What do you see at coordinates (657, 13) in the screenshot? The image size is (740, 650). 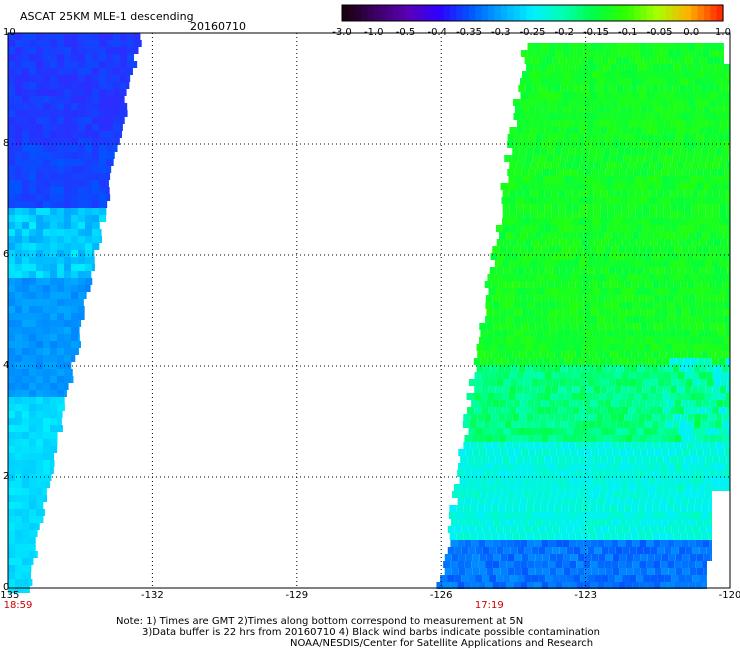 I see `colorbar-segment` at bounding box center [657, 13].